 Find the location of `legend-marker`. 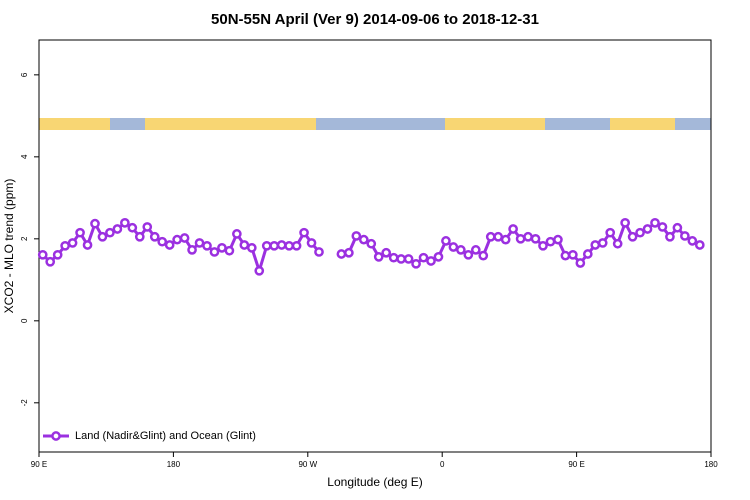

legend-marker is located at coordinates (56, 436).